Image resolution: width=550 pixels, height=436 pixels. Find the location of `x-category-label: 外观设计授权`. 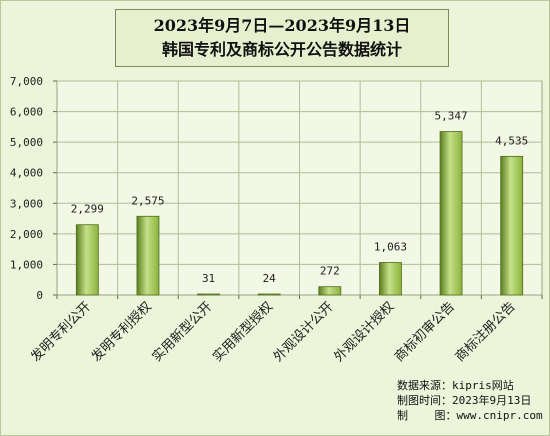

x-category-label: 外观设计授权 is located at coordinates (364, 332).